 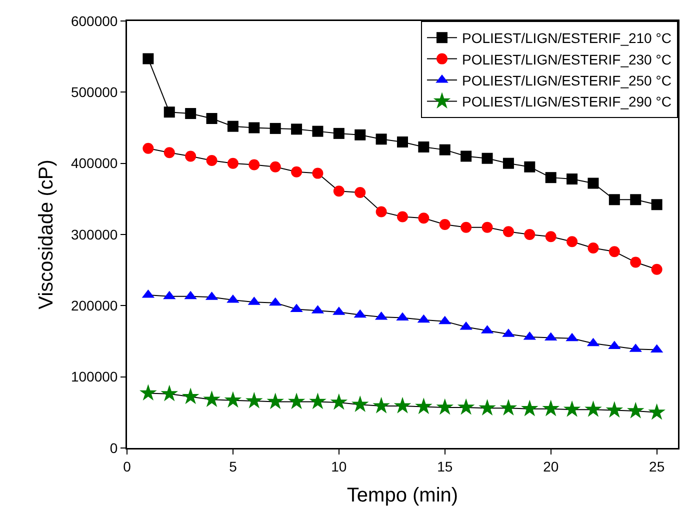 I want to click on x-axis-title: Tempo (min), so click(x=402, y=495).